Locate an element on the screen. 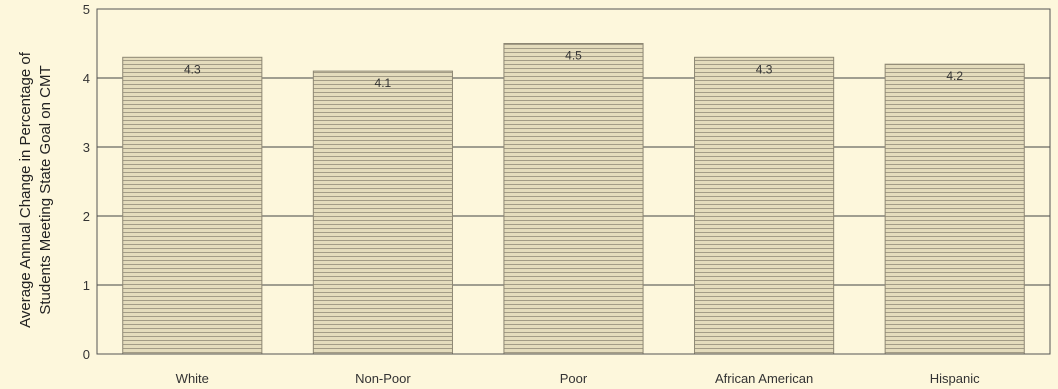 Image resolution: width=1058 pixels, height=389 pixels. x-tick-label-poor: Poor is located at coordinates (574, 378).